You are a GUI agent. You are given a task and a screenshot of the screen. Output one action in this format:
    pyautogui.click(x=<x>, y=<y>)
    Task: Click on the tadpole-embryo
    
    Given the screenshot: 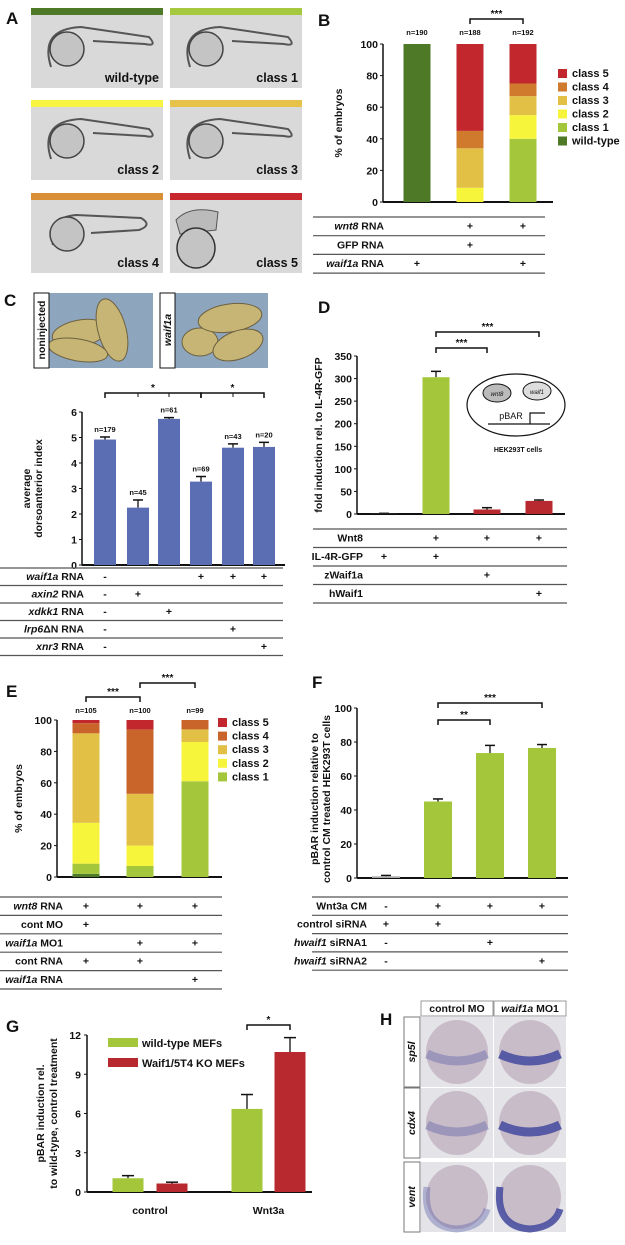 What is the action you would take?
    pyautogui.click(x=238, y=345)
    